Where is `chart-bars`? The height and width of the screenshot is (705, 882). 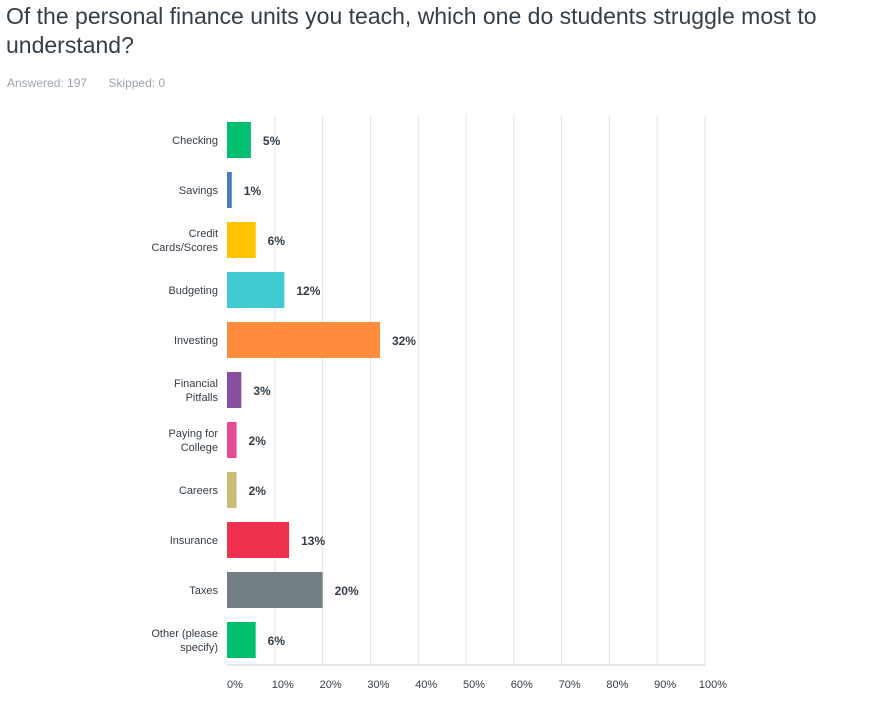
chart-bars is located at coordinates (303, 390).